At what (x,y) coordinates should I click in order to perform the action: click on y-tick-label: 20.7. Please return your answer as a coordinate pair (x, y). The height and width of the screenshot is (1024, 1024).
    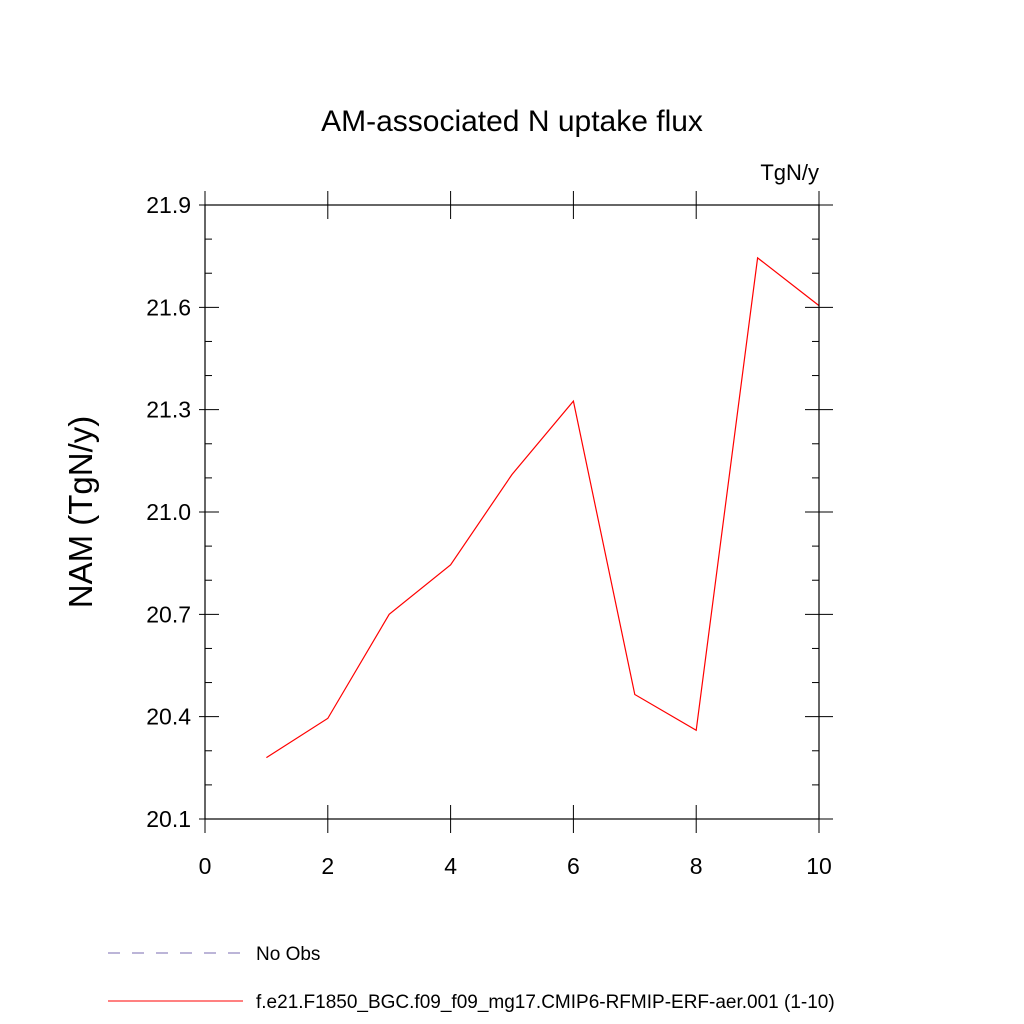
    Looking at the image, I should click on (168, 614).